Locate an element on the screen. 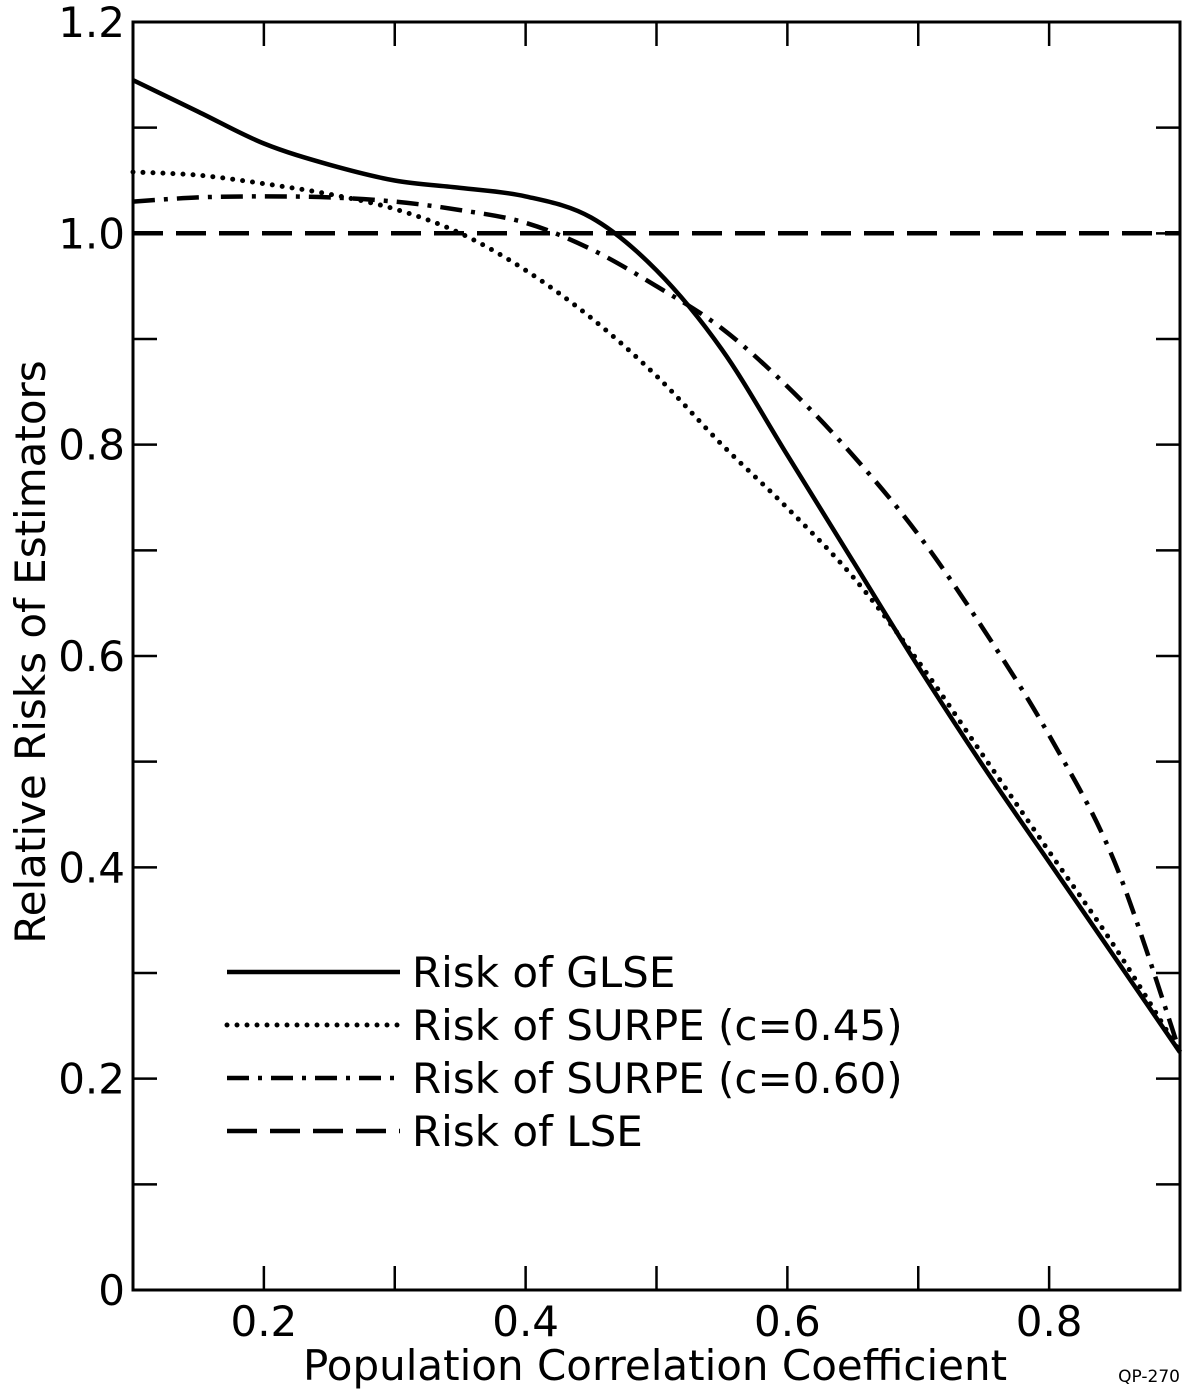 The image size is (1193, 1392). legend-label: Risk of GLSE is located at coordinates (543, 972).